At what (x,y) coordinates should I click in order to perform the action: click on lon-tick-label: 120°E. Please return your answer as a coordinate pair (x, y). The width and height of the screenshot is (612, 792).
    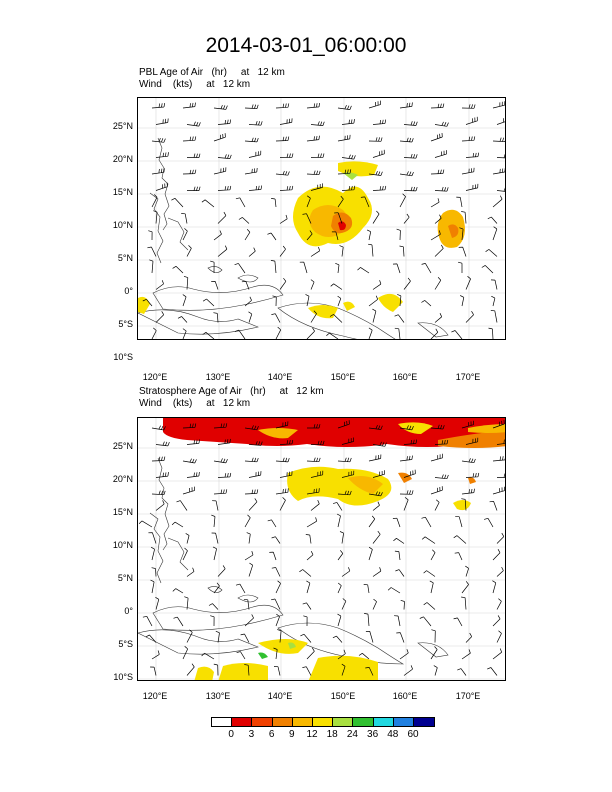
    Looking at the image, I should click on (155, 377).